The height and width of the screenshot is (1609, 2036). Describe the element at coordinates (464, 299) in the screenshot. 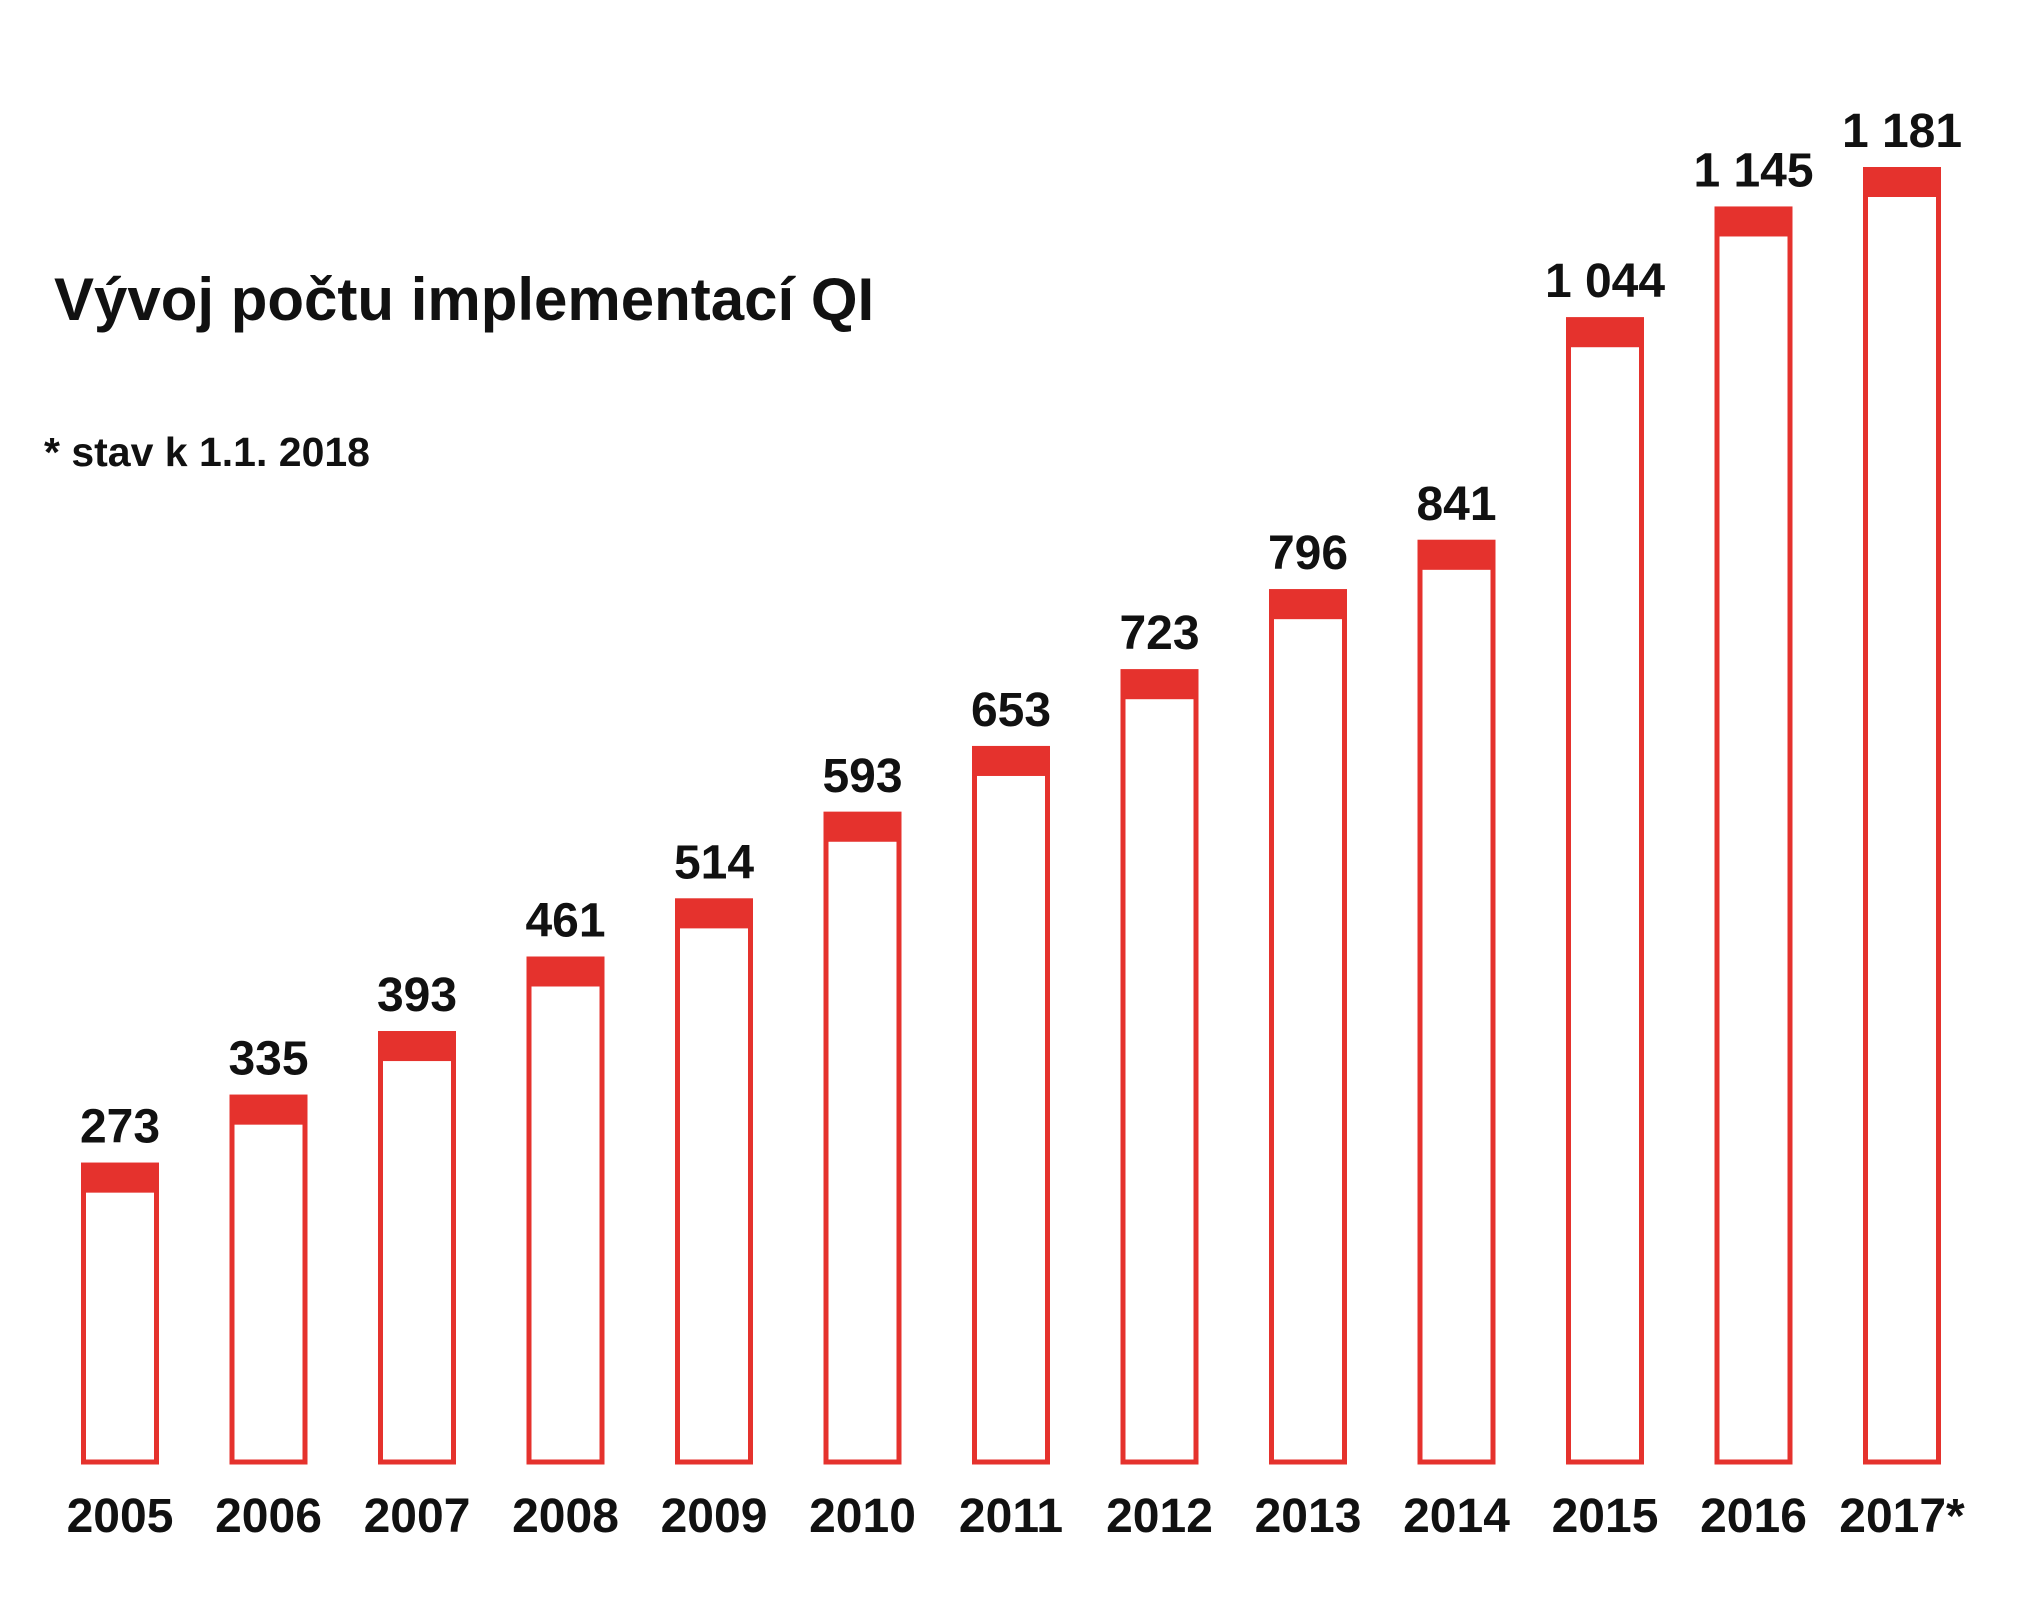

I see `chart-title: Vývoj počtu implementací QI` at that location.